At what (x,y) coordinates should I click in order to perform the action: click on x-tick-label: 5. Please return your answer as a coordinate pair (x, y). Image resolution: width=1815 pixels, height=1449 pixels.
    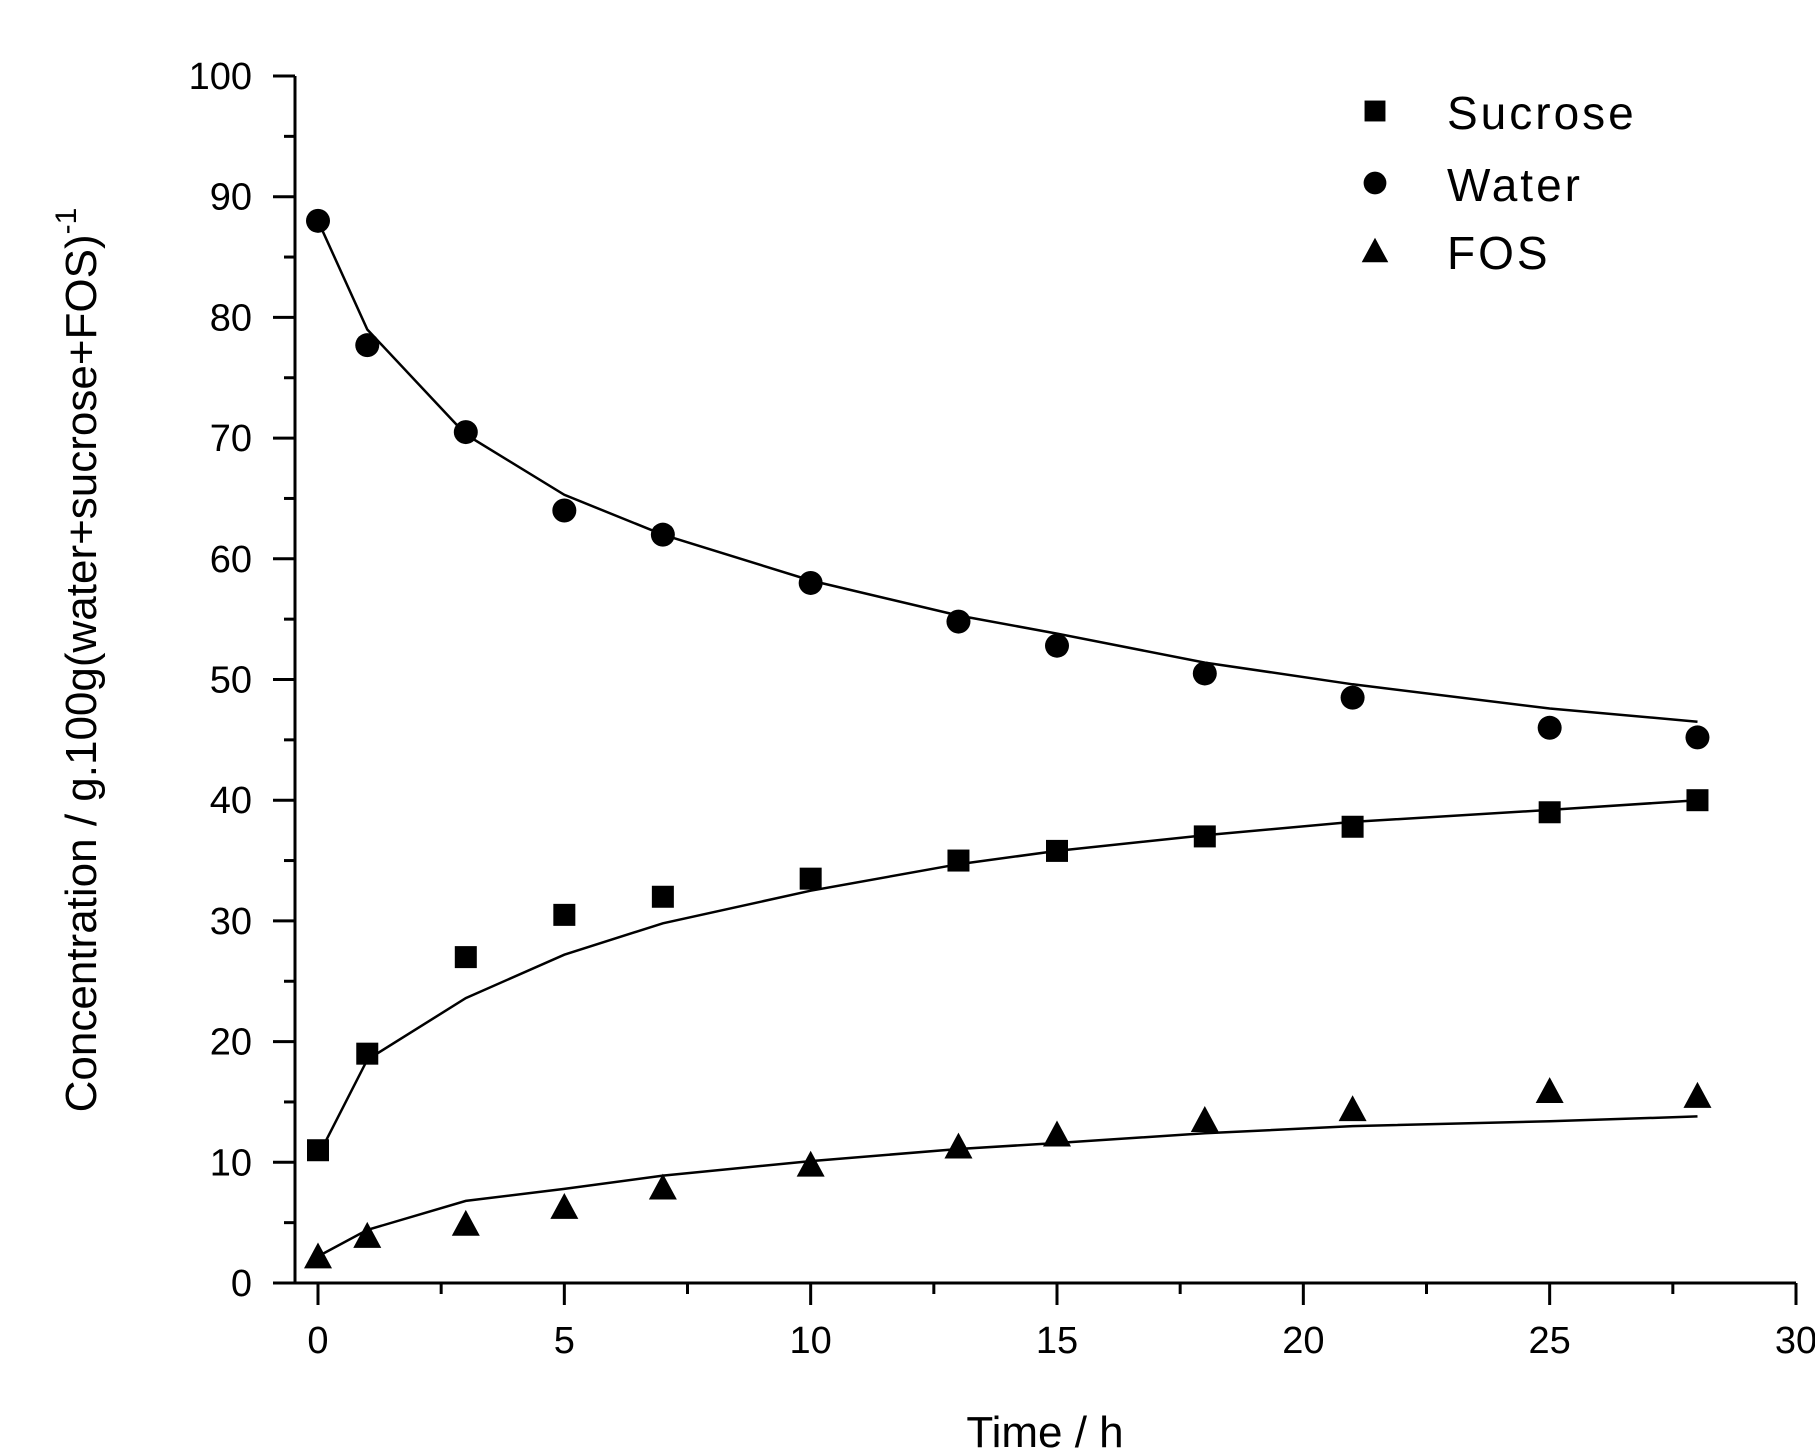
    Looking at the image, I should click on (564, 1341).